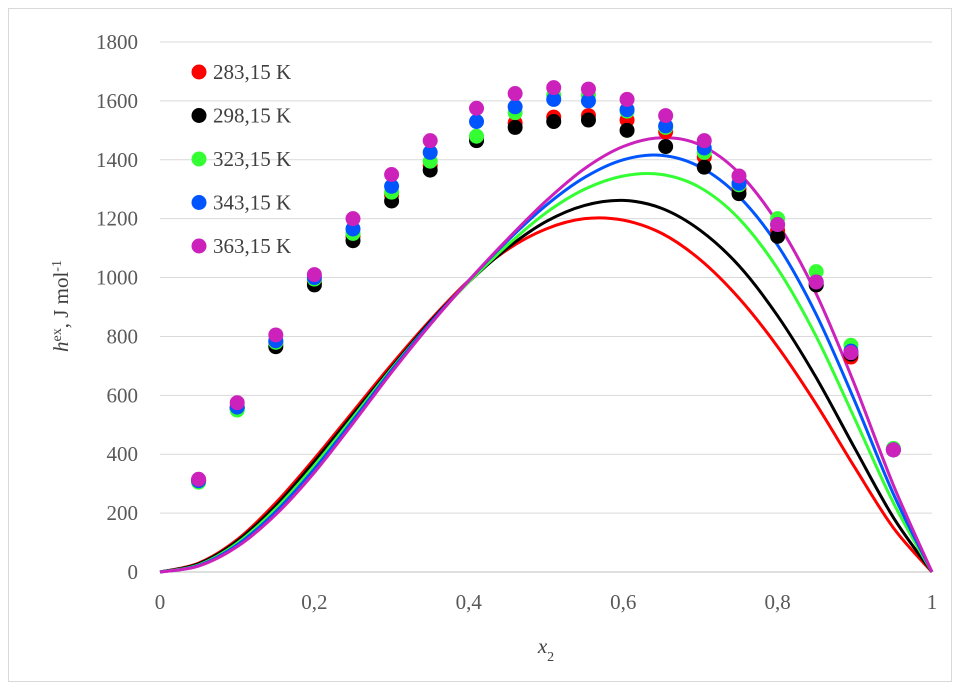 This screenshot has width=956, height=686. I want to click on x-tick-labels: 0 0,2 0,4 0,6 0,8 1, so click(546, 602).